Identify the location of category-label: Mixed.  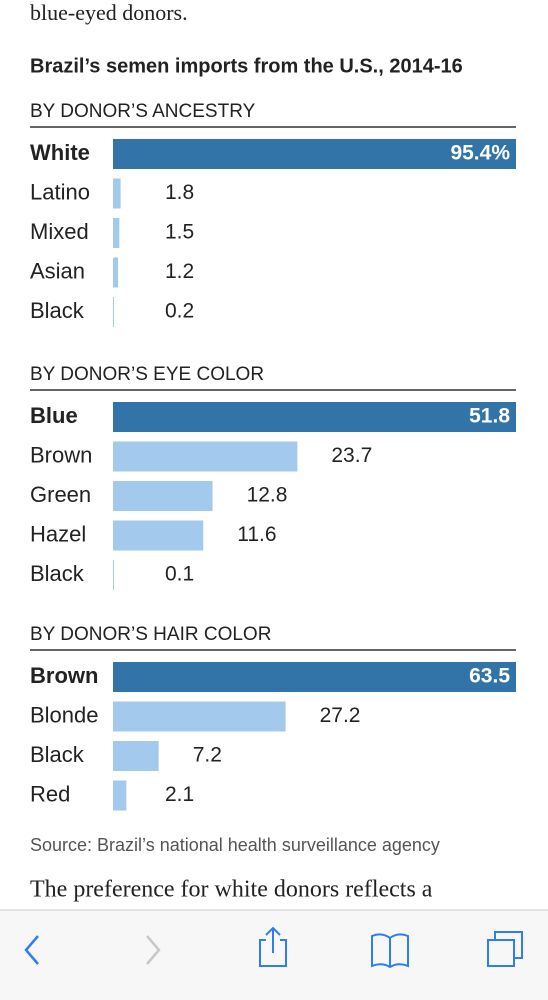
(59, 231).